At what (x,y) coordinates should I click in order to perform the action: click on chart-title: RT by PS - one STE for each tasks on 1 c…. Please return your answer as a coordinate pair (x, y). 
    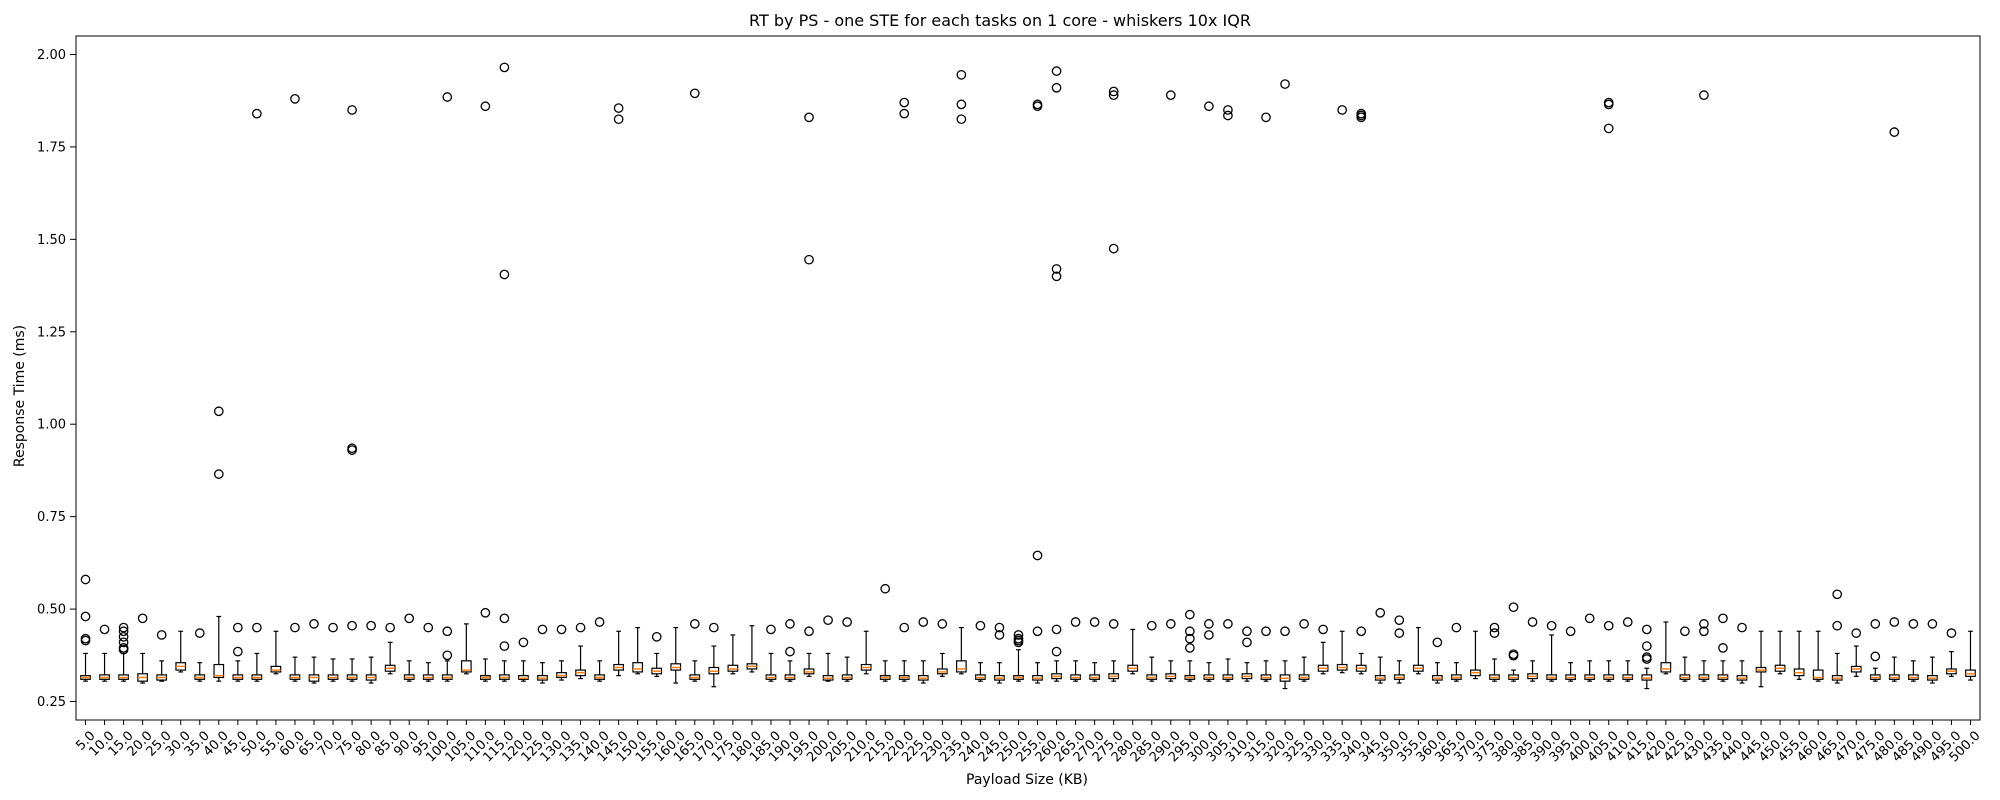
    Looking at the image, I should click on (1000, 20).